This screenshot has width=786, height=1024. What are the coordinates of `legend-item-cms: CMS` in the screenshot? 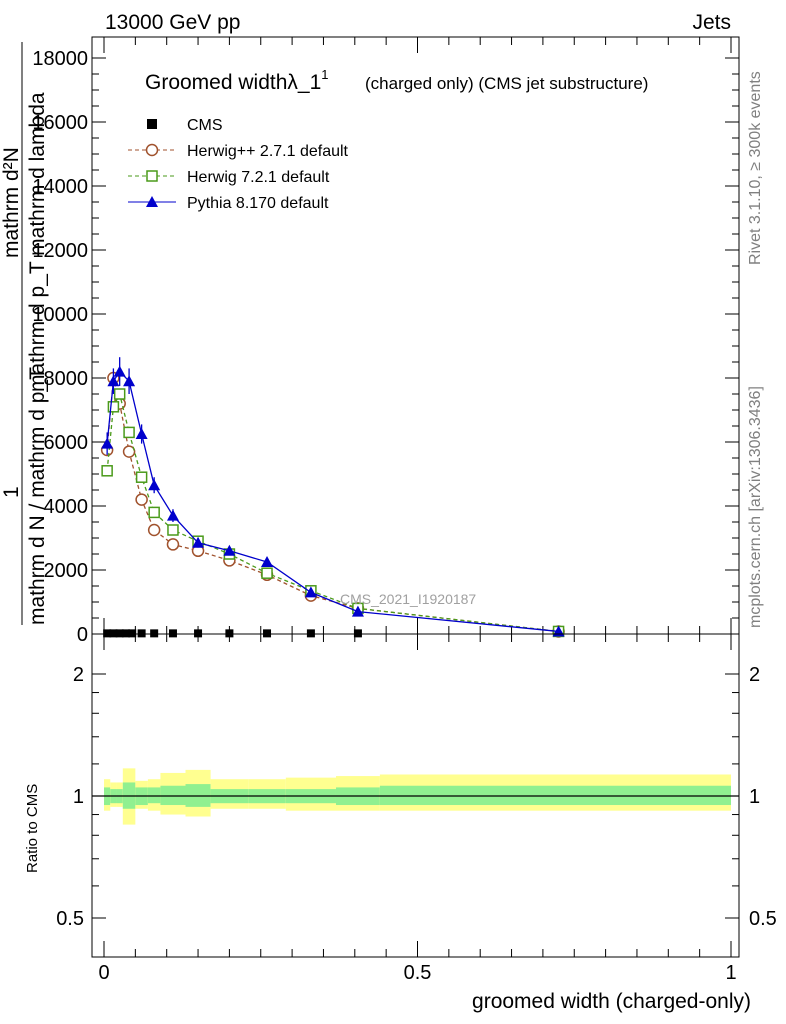 It's located at (185, 125).